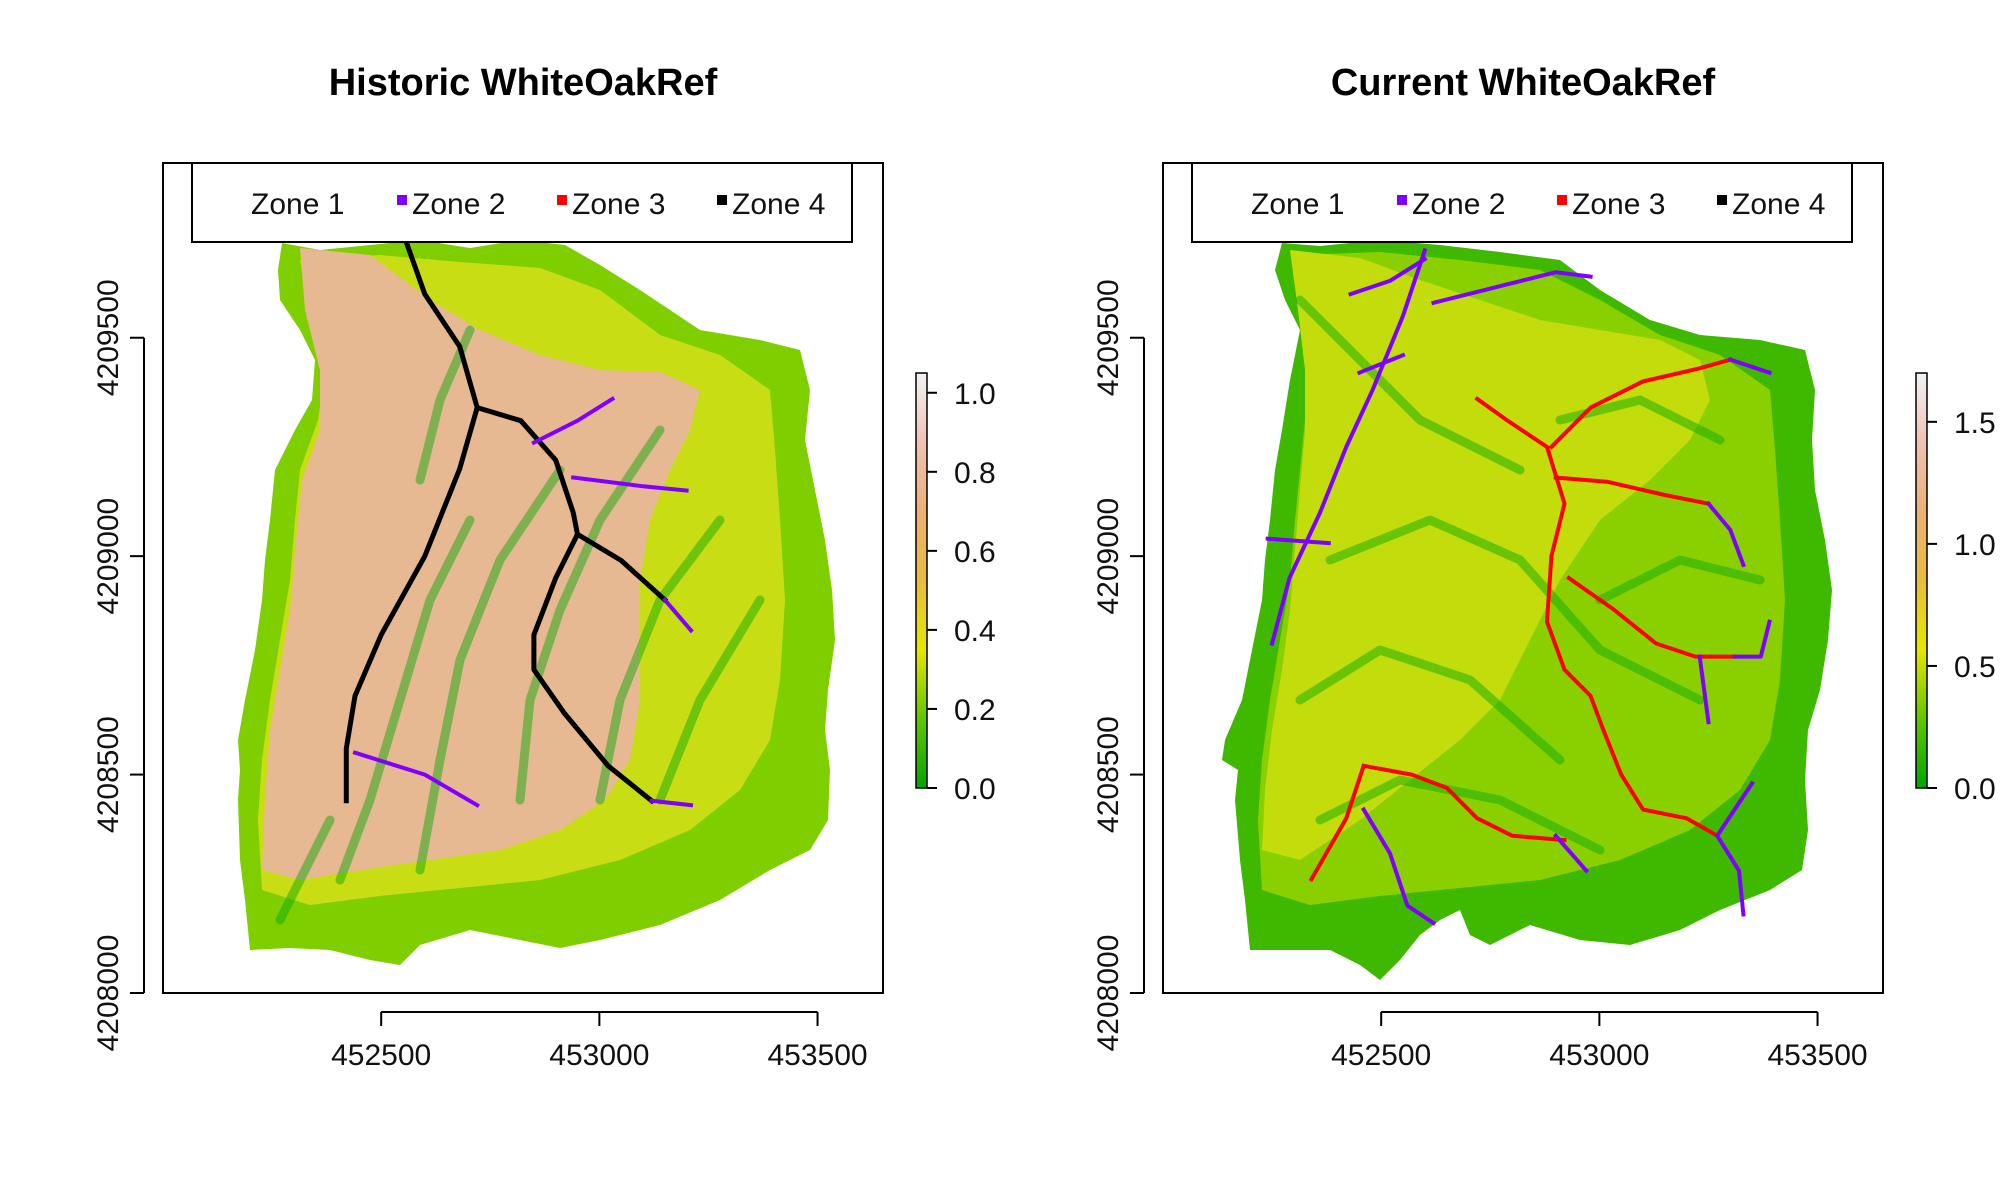 Image resolution: width=2000 pixels, height=1200 pixels. I want to click on colorbar-tick-label: 1.5, so click(1975, 423).